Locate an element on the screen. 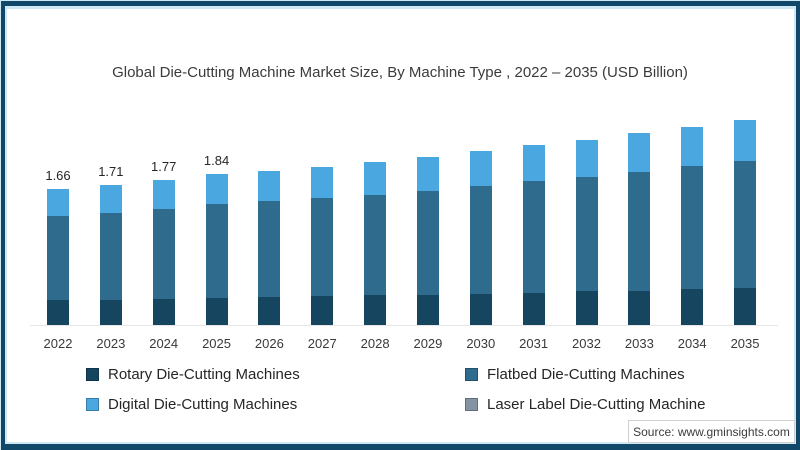 The height and width of the screenshot is (450, 800). stacked-bar-2029 is located at coordinates (427, 240).